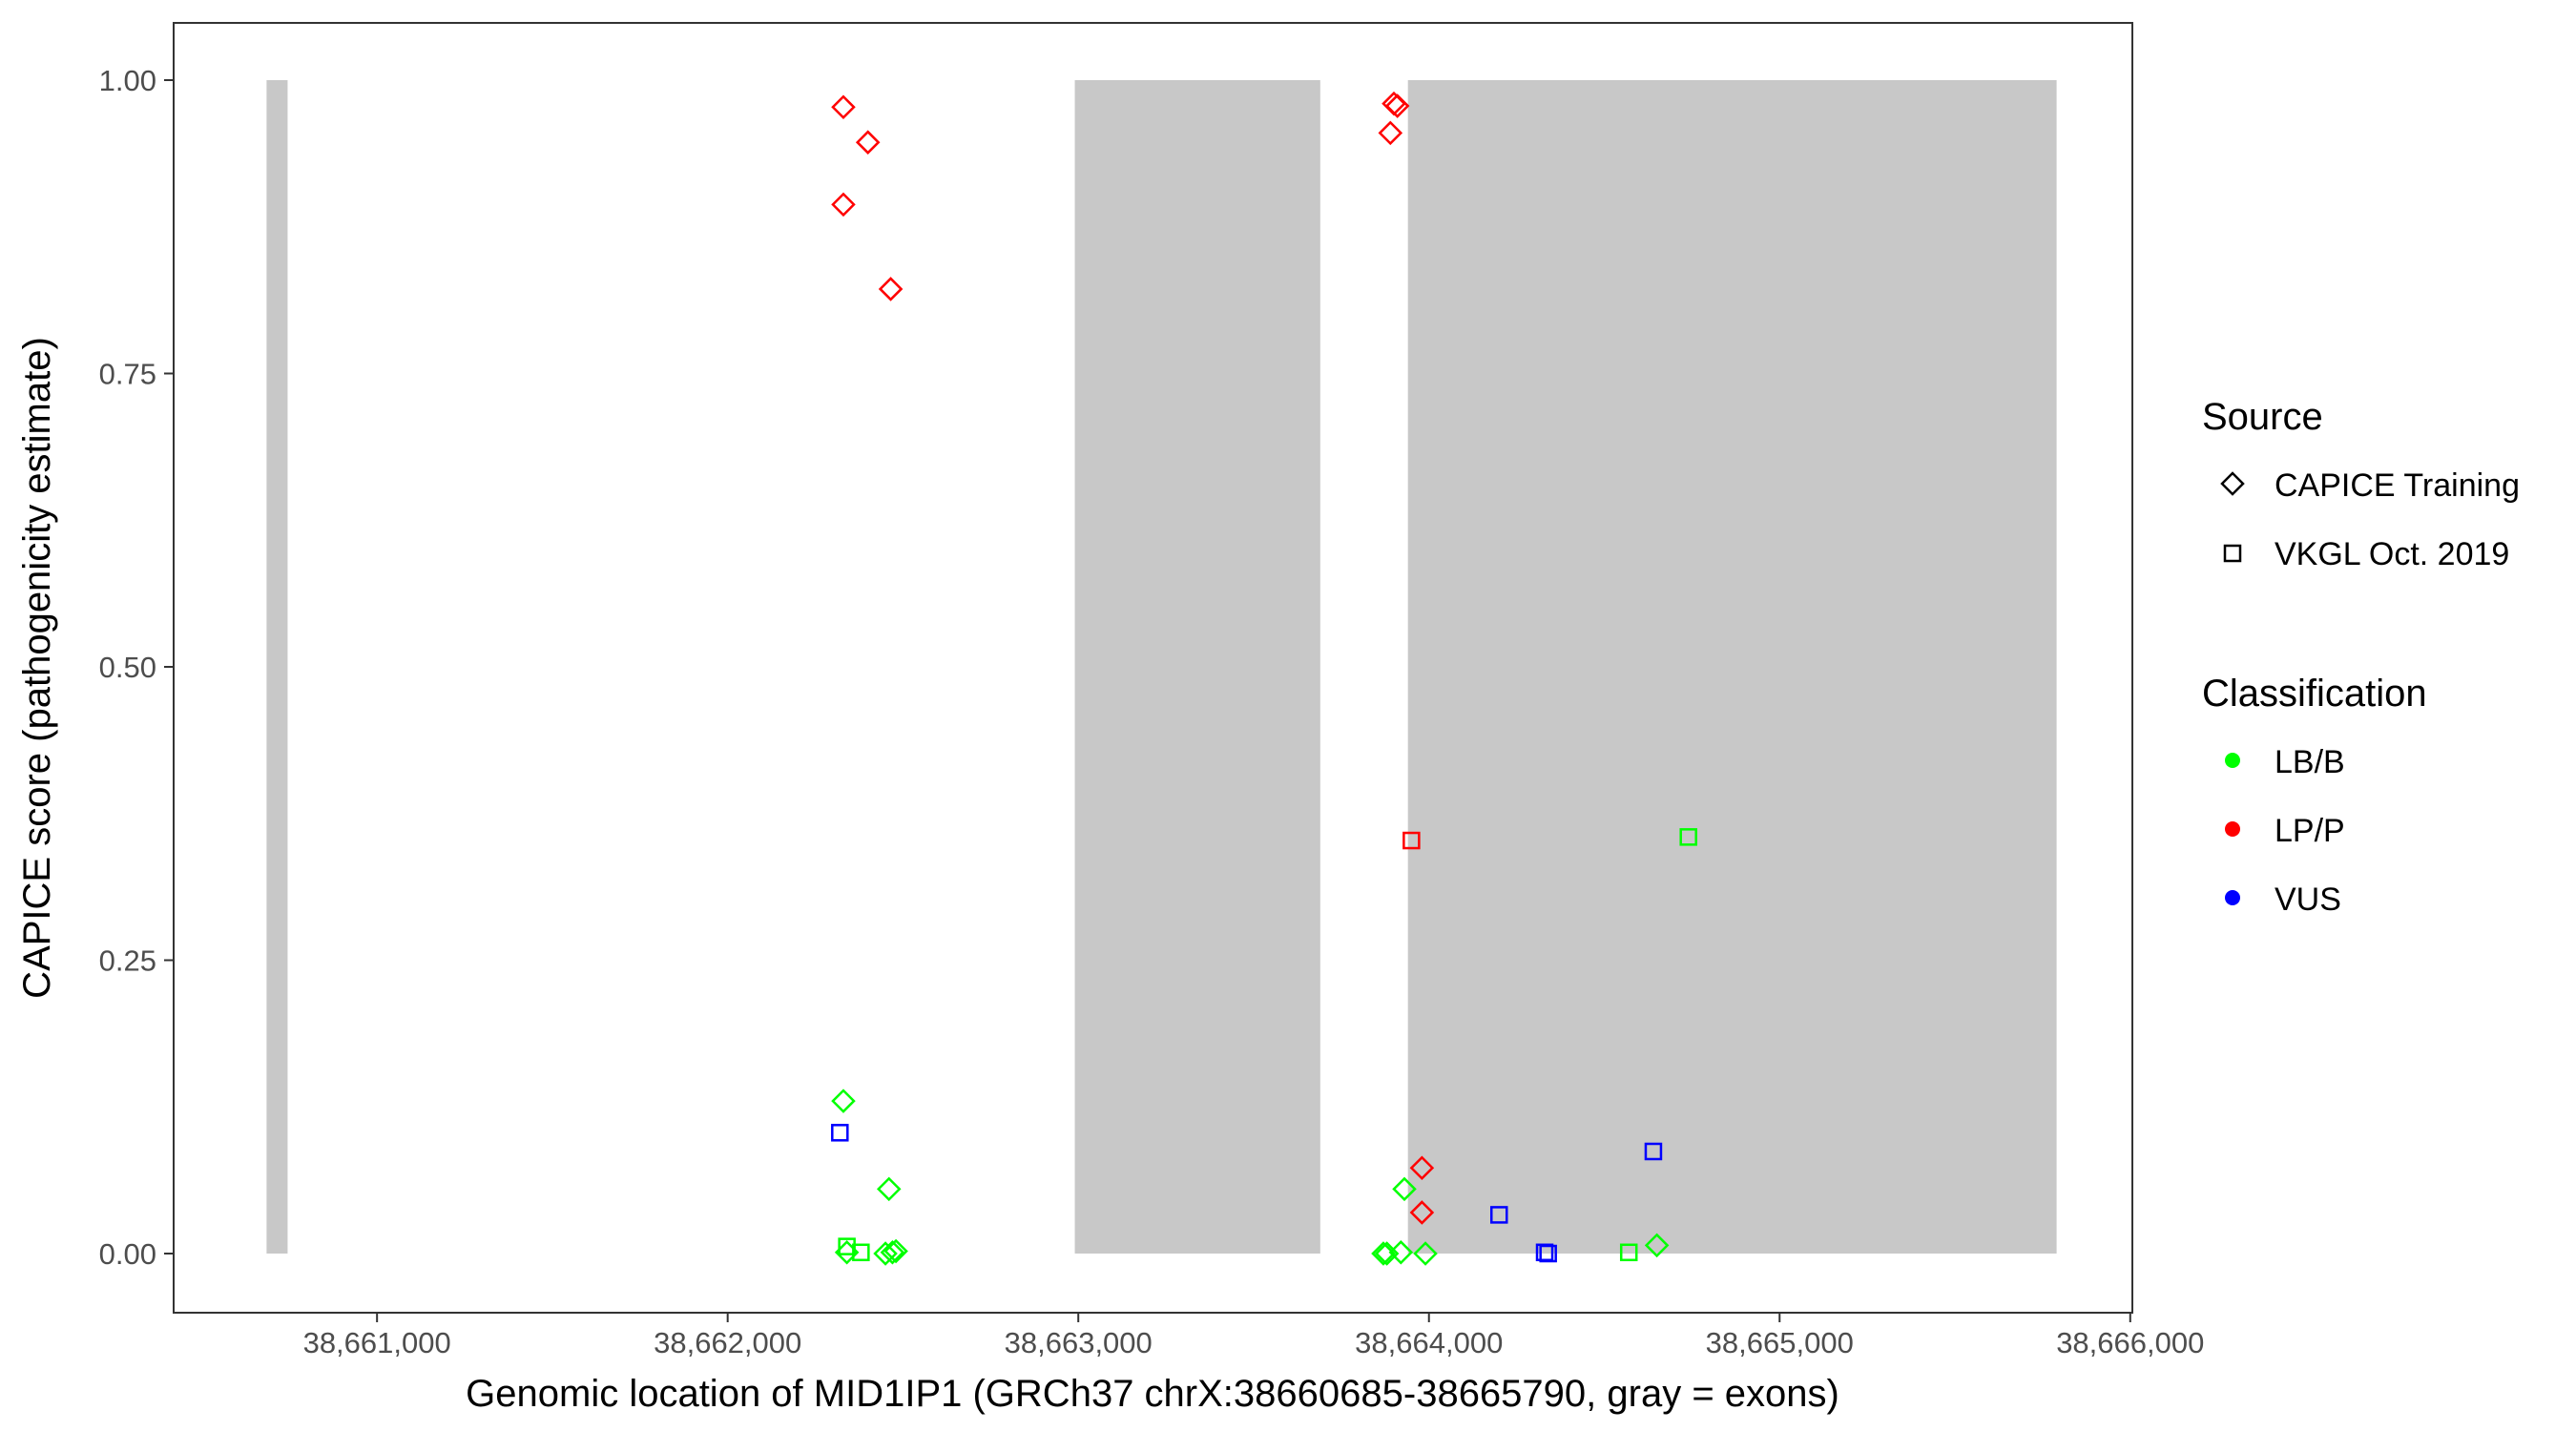 The height and width of the screenshot is (1431, 2576). What do you see at coordinates (1780, 1342) in the screenshot?
I see `x-tick-label: 38,665,000` at bounding box center [1780, 1342].